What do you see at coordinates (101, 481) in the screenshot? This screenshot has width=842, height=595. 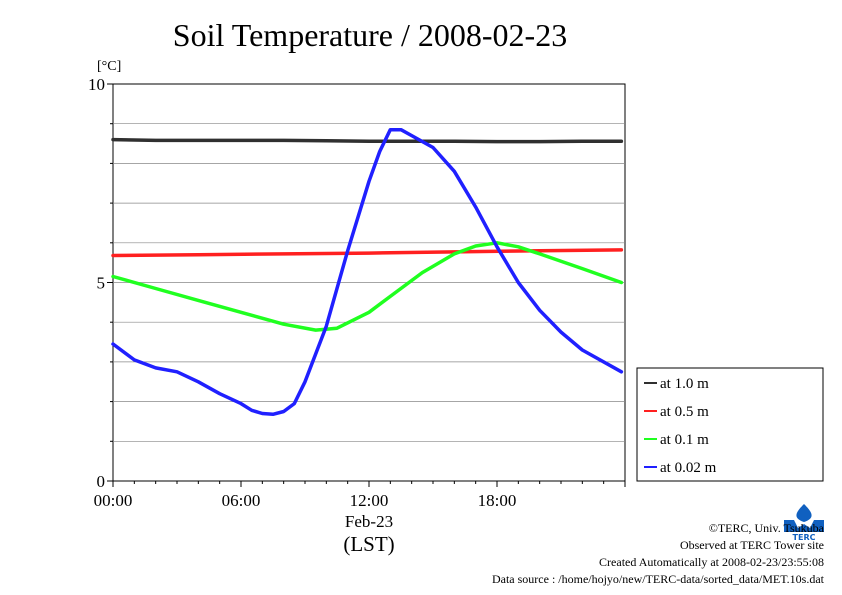 I see `y-tick-label: 0` at bounding box center [101, 481].